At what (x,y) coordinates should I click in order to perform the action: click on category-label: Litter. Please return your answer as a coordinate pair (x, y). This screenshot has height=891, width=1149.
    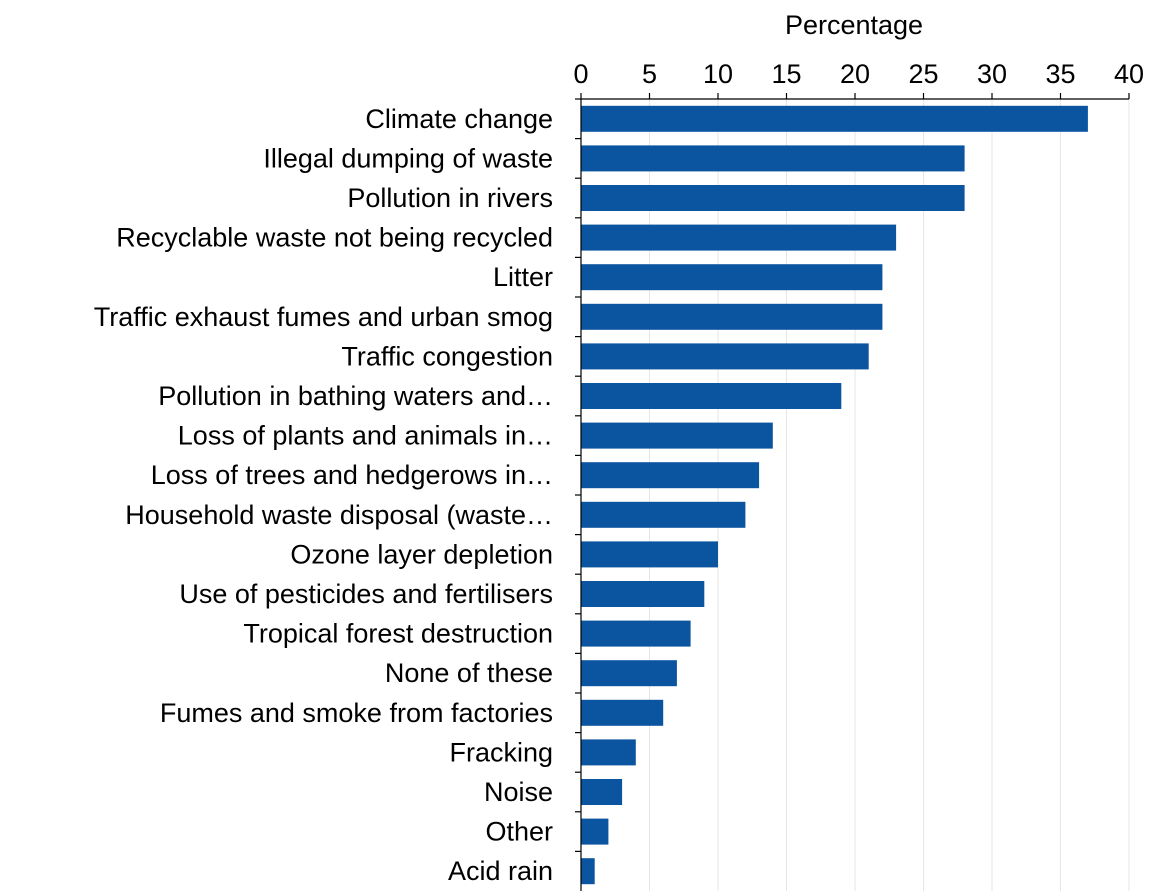
    Looking at the image, I should click on (523, 277).